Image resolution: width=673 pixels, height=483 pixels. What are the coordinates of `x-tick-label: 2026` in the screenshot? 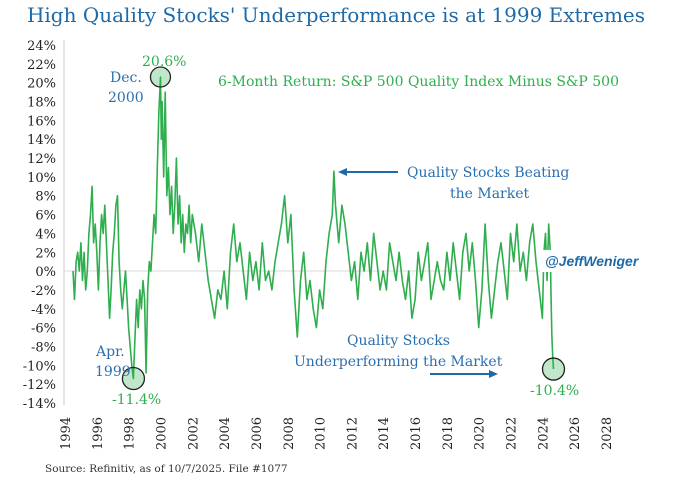 It's located at (575, 433).